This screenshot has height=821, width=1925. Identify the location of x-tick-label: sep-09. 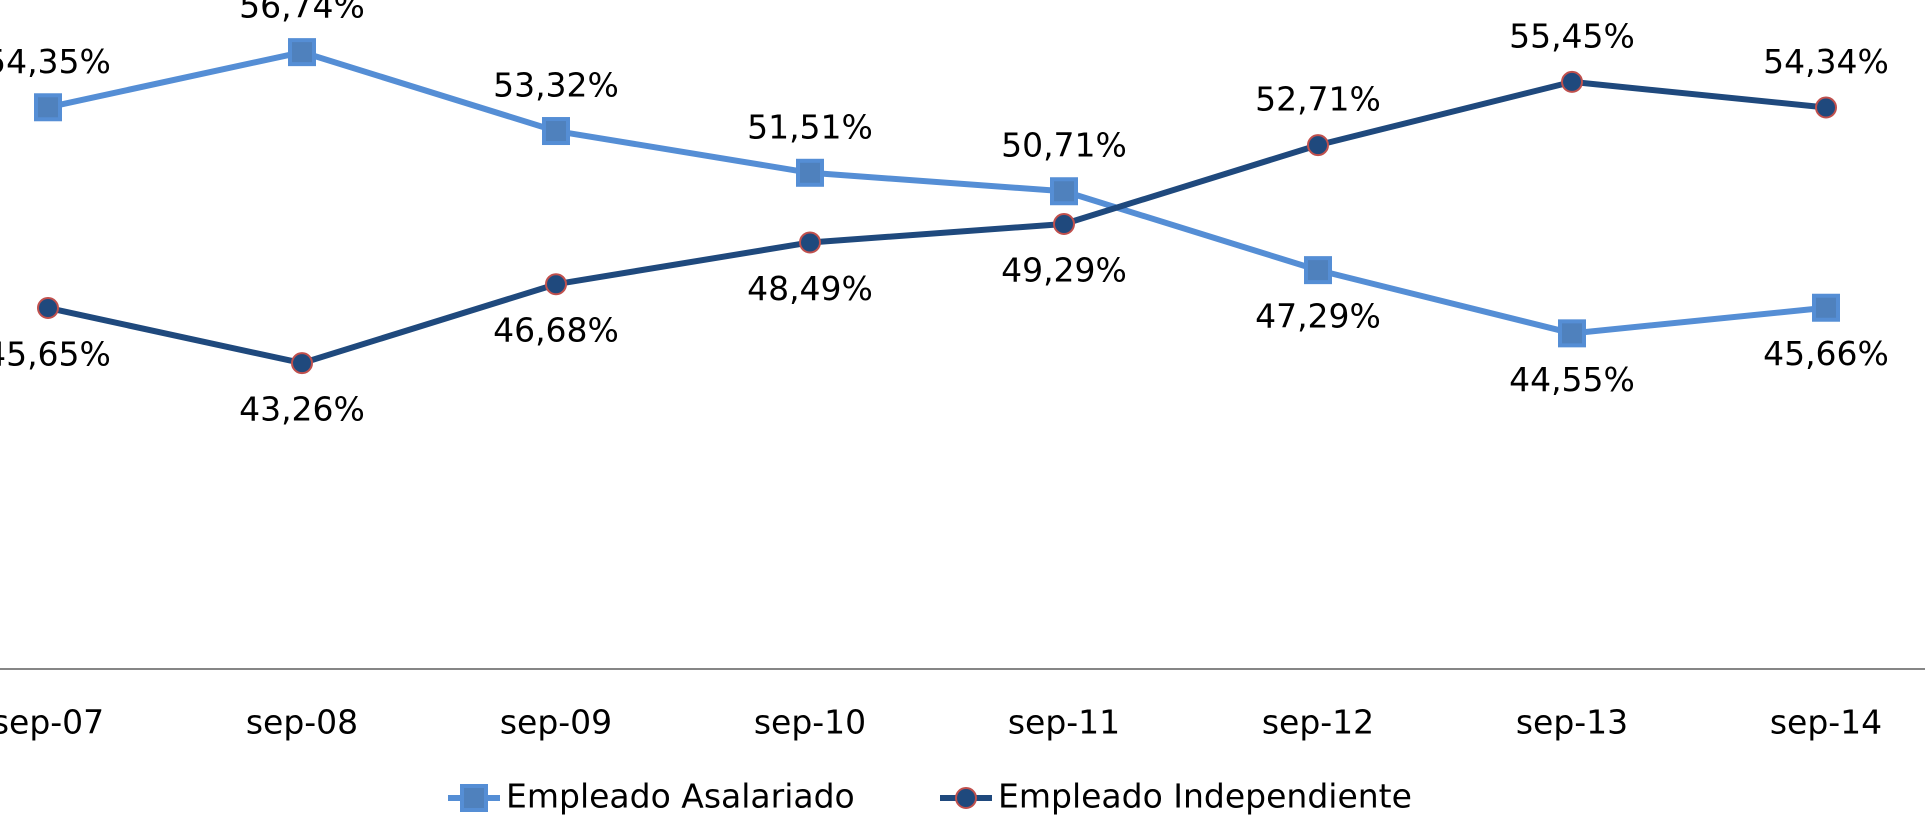
(556, 722).